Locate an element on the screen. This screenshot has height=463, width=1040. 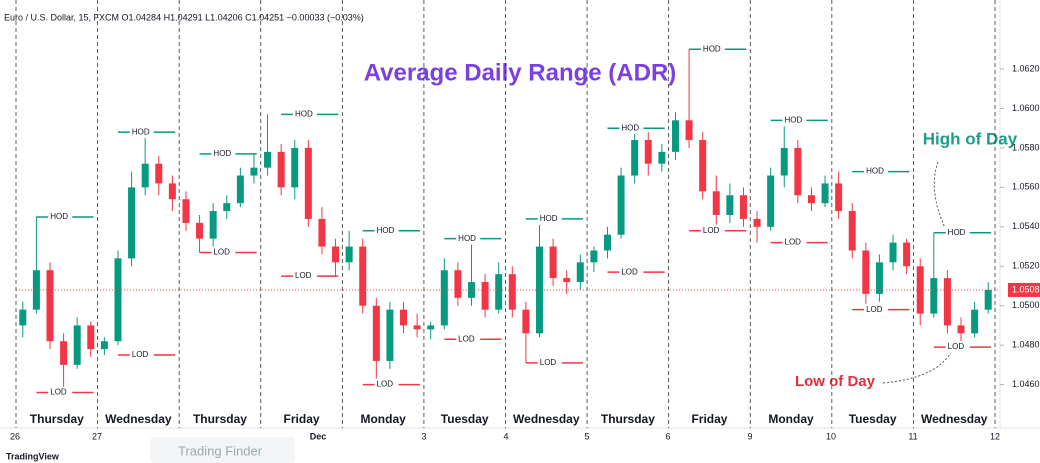
x-tick-label: 11 is located at coordinates (912, 436).